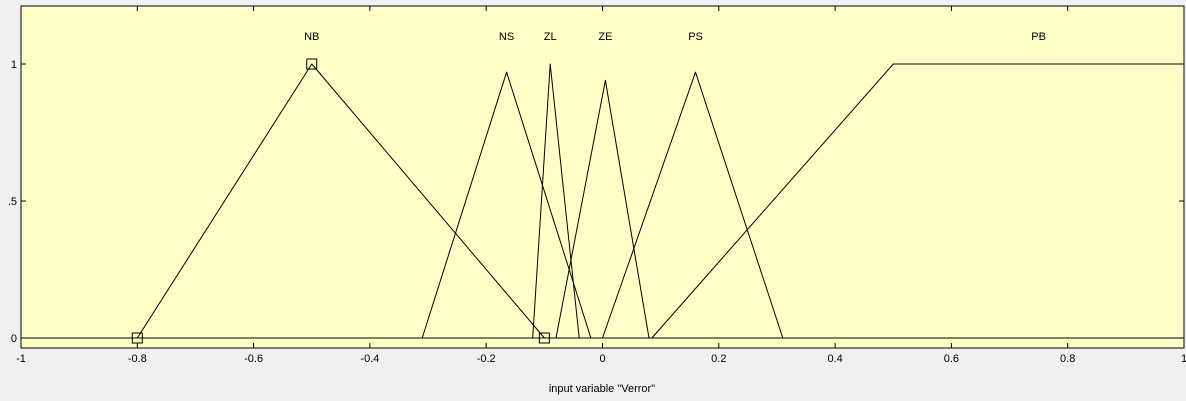 The height and width of the screenshot is (401, 1186). What do you see at coordinates (1038, 37) in the screenshot?
I see `mf-label-pb: PB` at bounding box center [1038, 37].